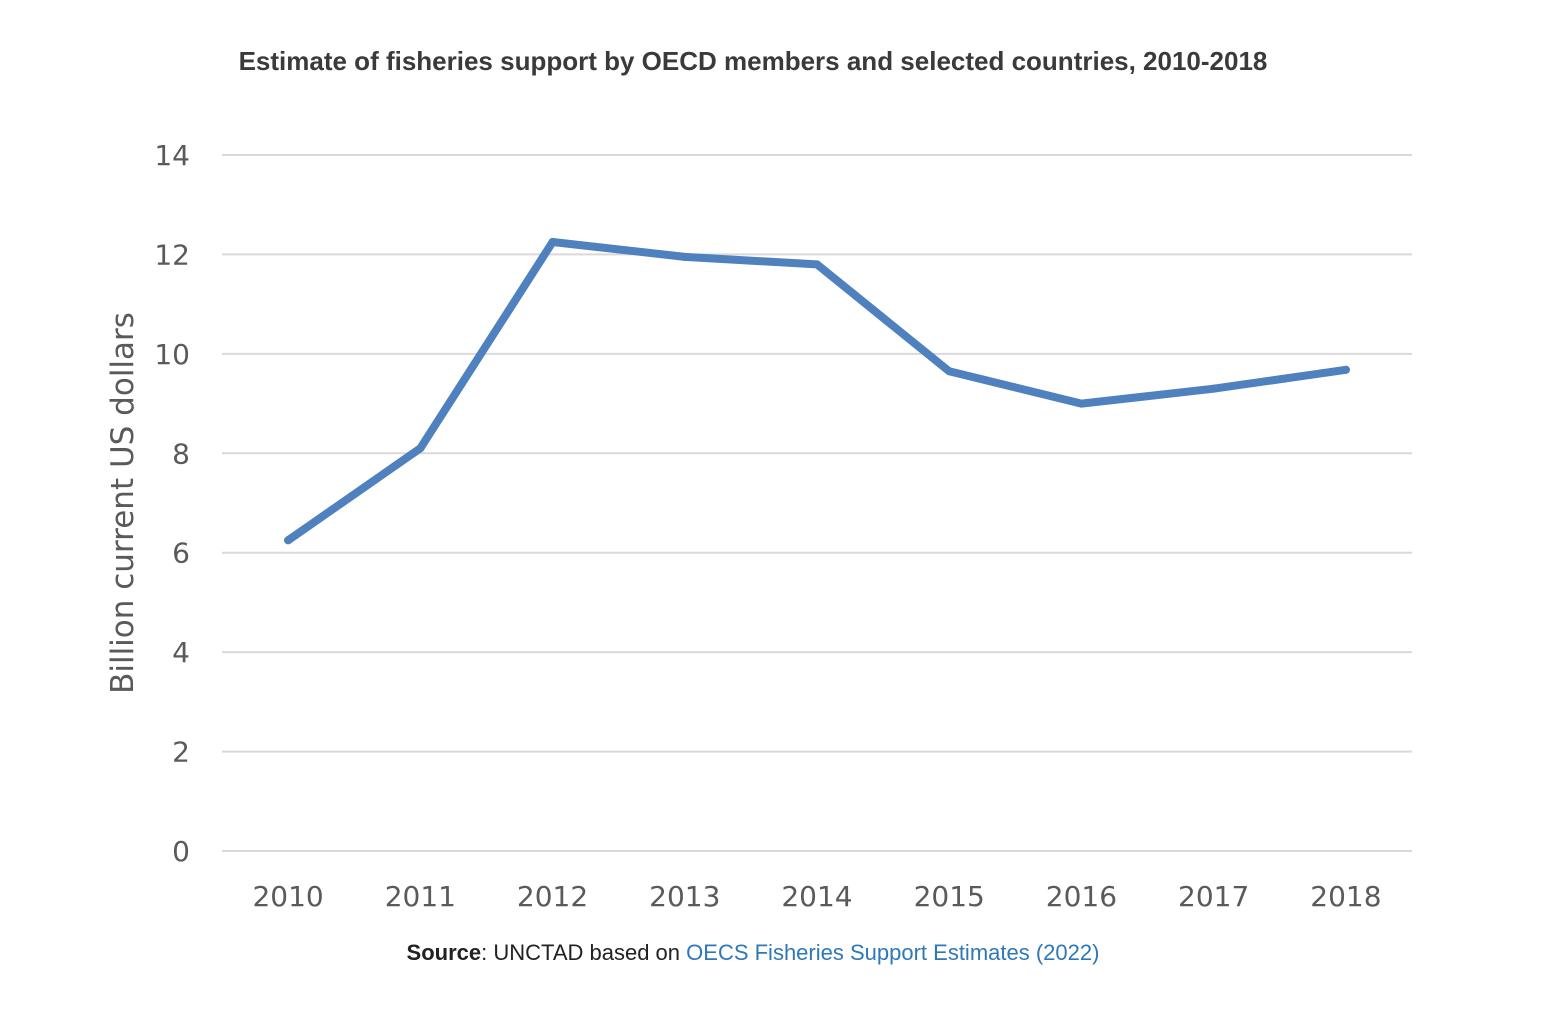  I want to click on y-tick-label: 14, so click(172, 155).